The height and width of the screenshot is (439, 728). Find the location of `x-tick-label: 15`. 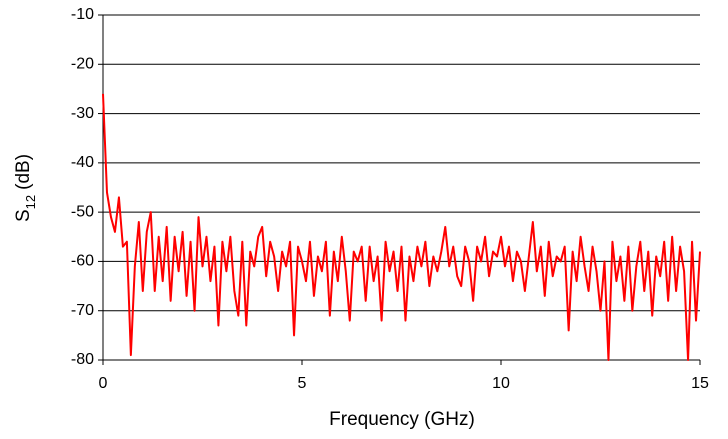

x-tick-label: 15 is located at coordinates (700, 383).